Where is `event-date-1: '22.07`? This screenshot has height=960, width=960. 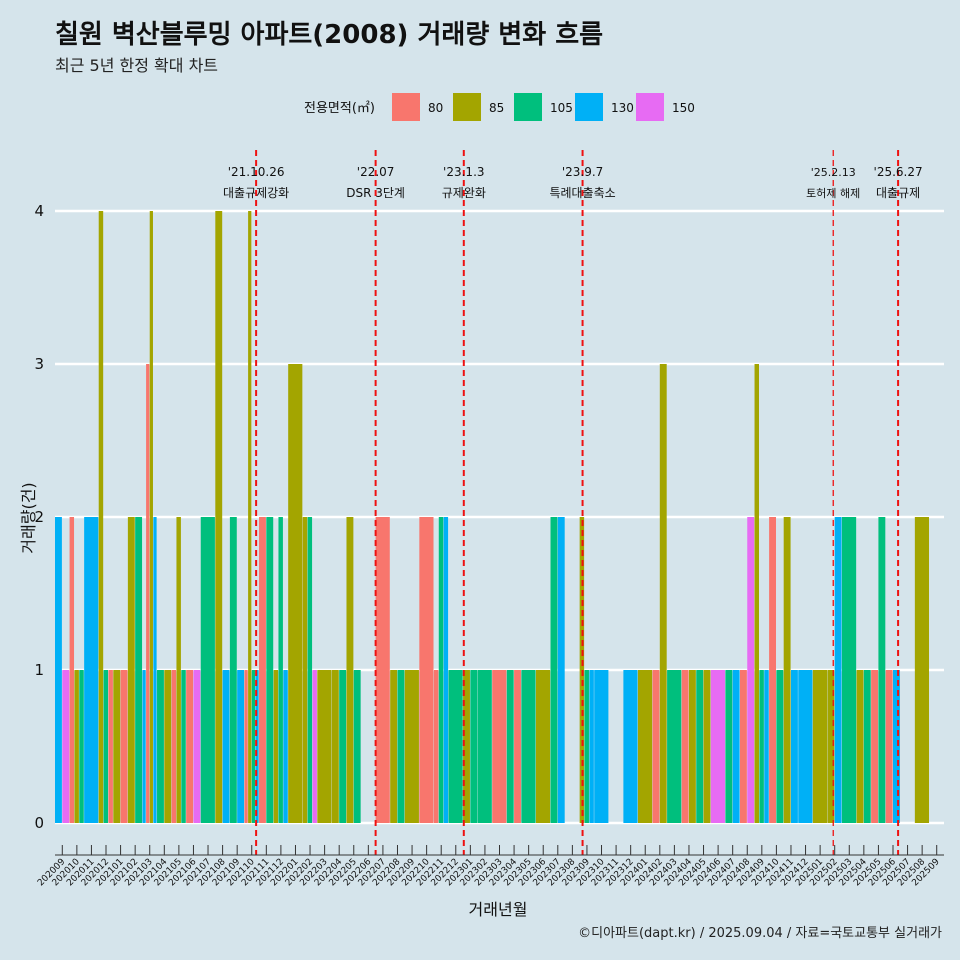
event-date-1: '22.07 is located at coordinates (376, 172).